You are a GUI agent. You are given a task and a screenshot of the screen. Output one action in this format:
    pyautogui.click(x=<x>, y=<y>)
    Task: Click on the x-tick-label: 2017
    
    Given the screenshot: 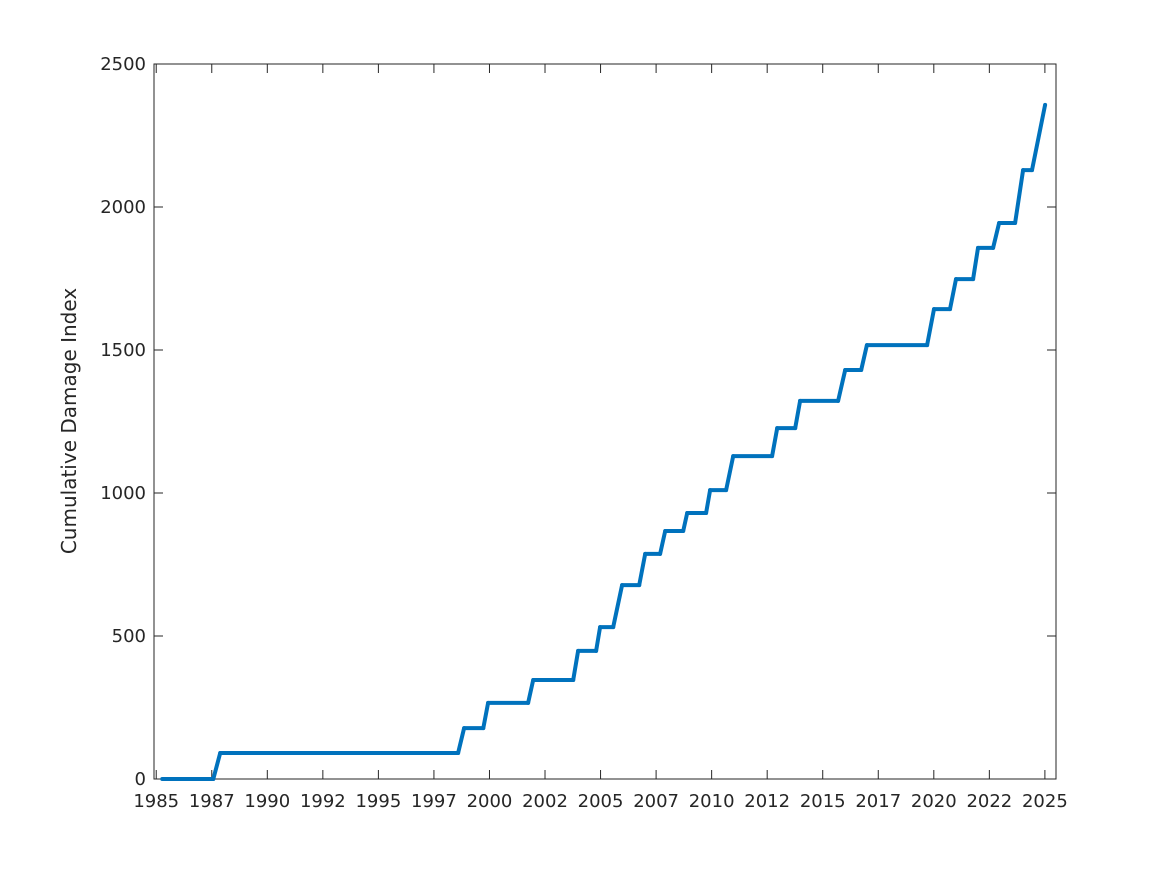 What is the action you would take?
    pyautogui.click(x=878, y=801)
    